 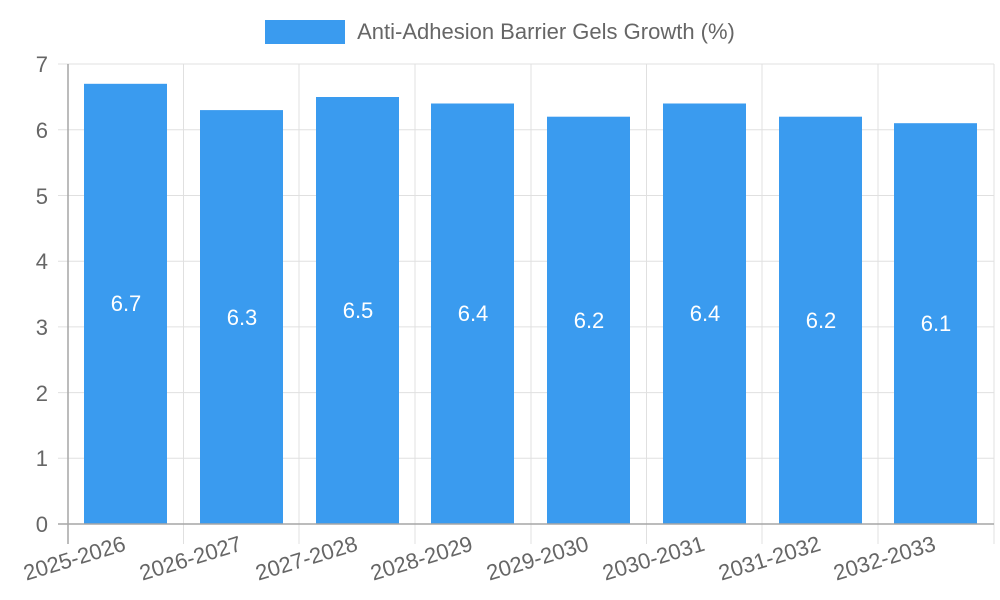 I want to click on x-tick-label: 2025-2026, so click(x=75, y=558).